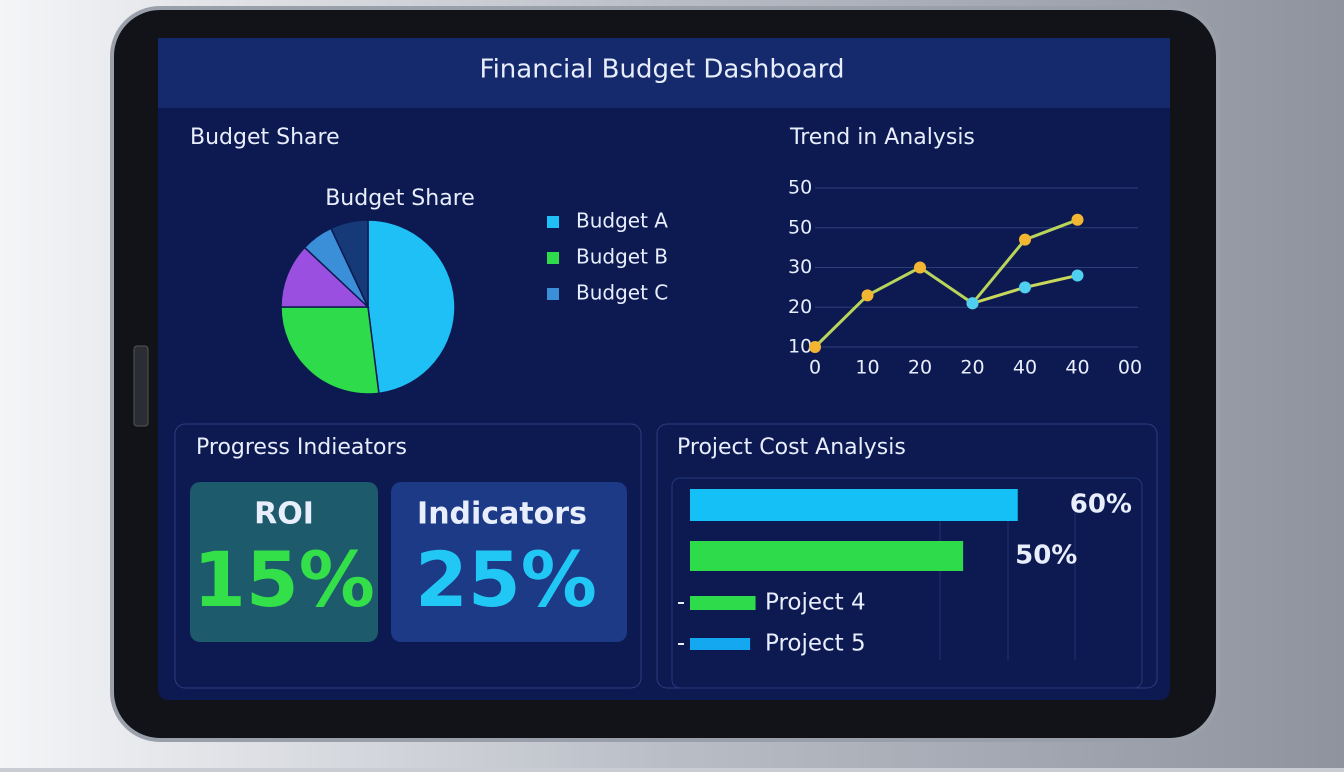 Image resolution: width=1344 pixels, height=772 pixels. I want to click on header-title: Financial Budget Dashboard, so click(662, 70).